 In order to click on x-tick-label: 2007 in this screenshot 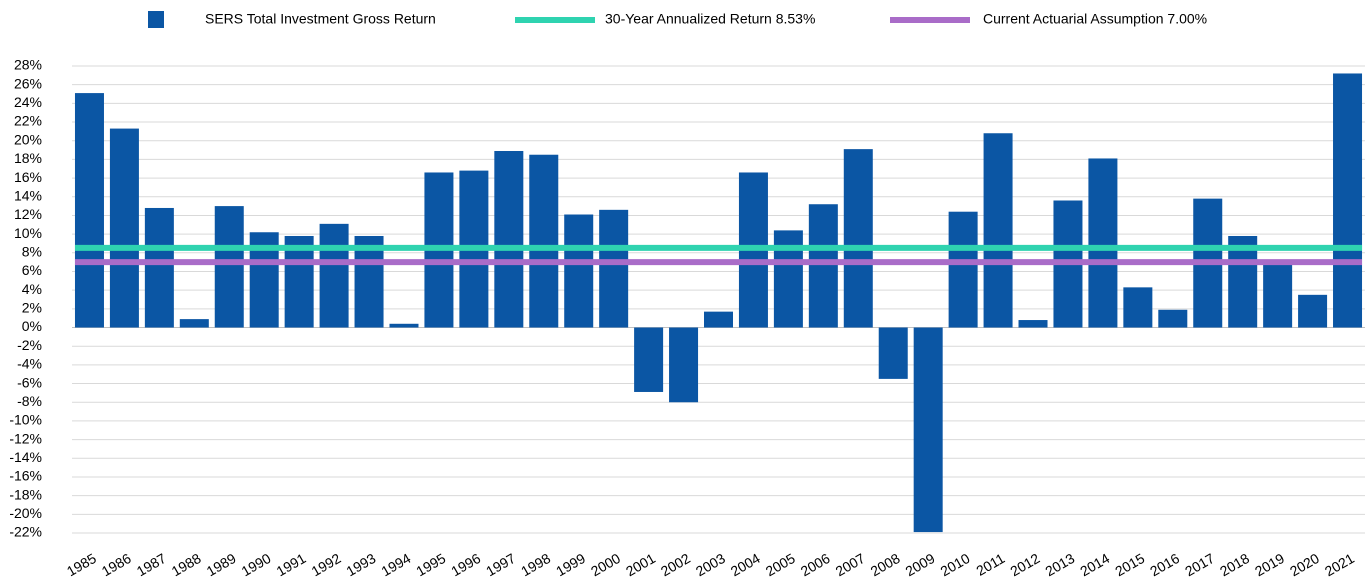, I will do `click(850, 565)`.